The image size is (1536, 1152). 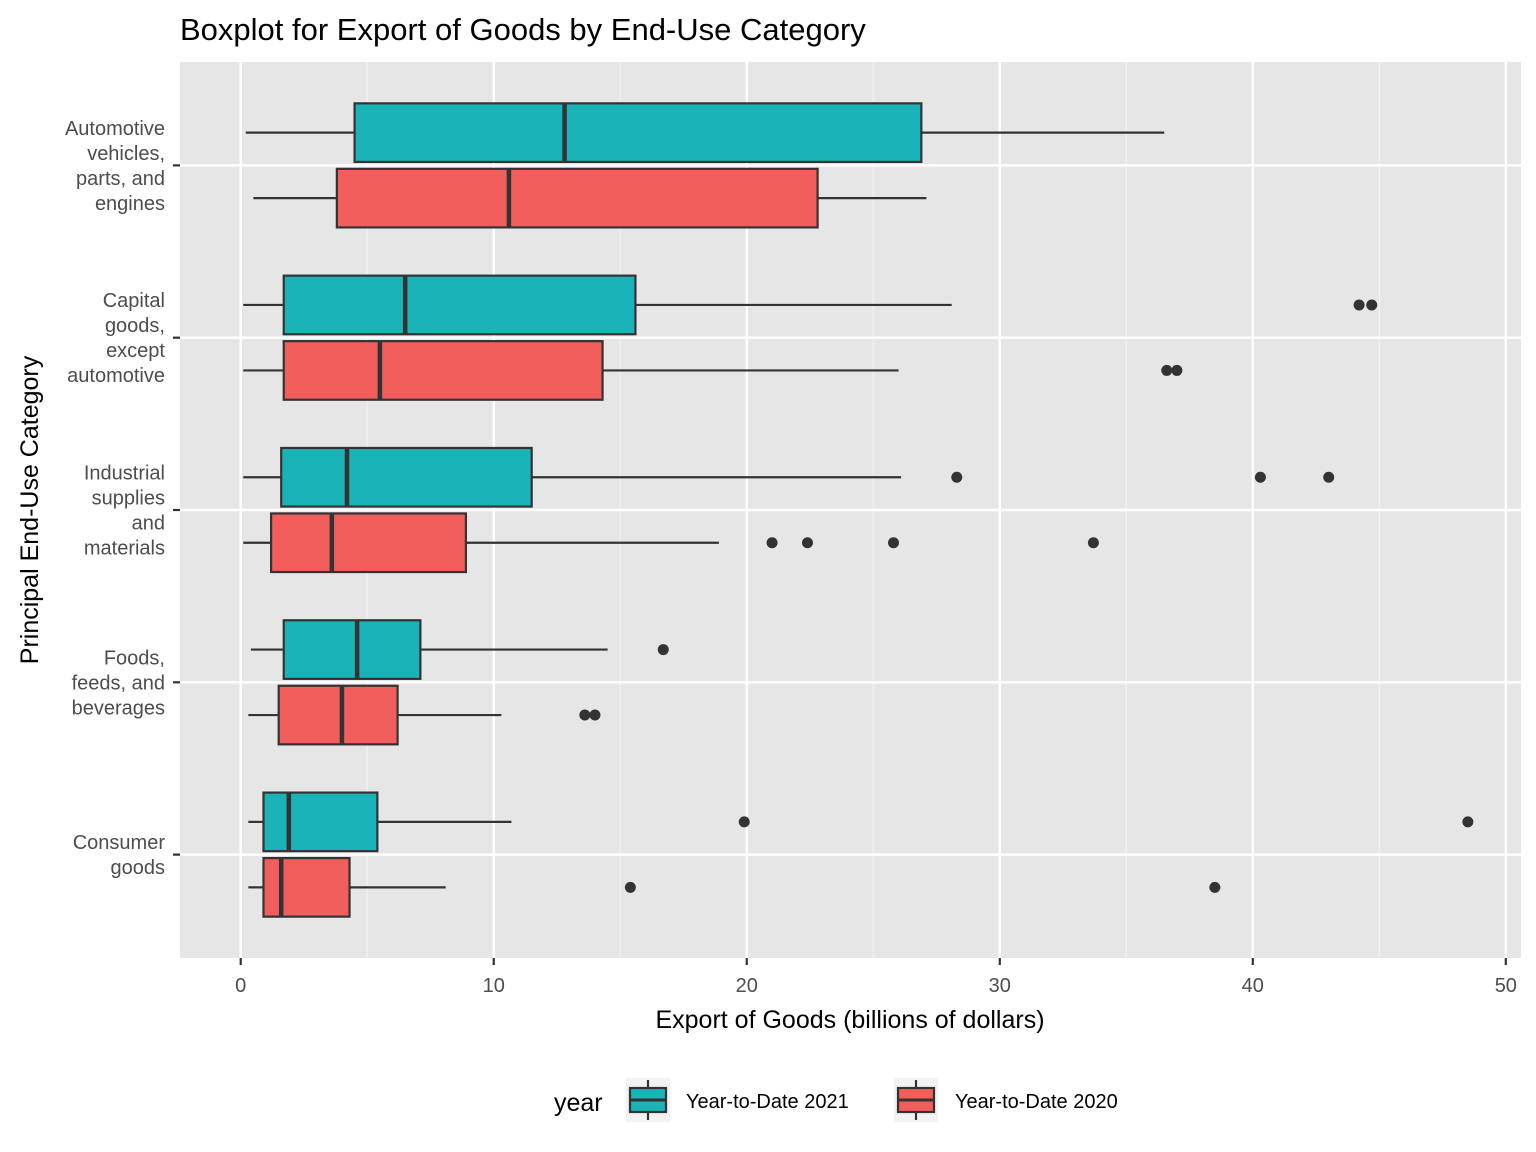 I want to click on y-tick-label: engines, so click(x=130, y=204).